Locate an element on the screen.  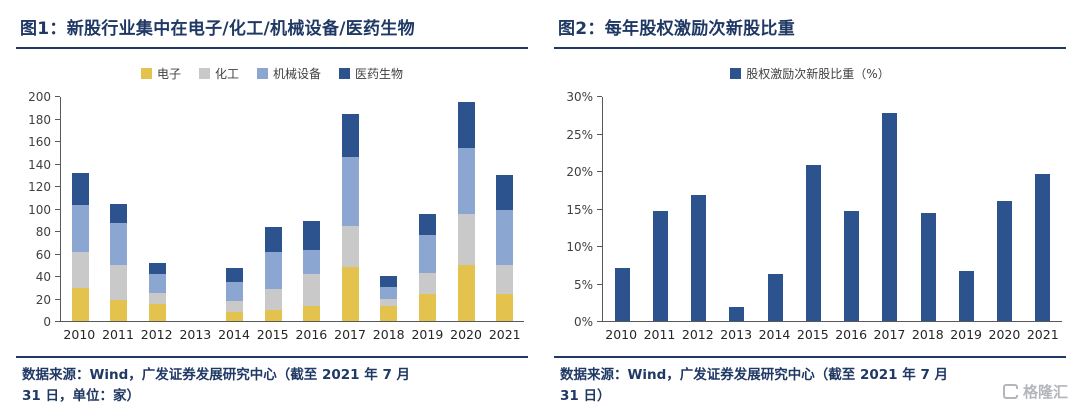
y-tick-label: 120 is located at coordinates (39, 187).